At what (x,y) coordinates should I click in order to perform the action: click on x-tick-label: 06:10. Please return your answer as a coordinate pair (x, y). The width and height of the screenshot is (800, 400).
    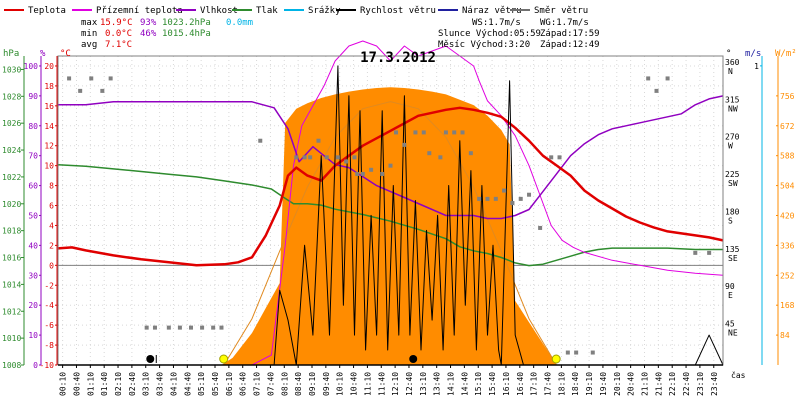
    Looking at the image, I should click on (229, 384).